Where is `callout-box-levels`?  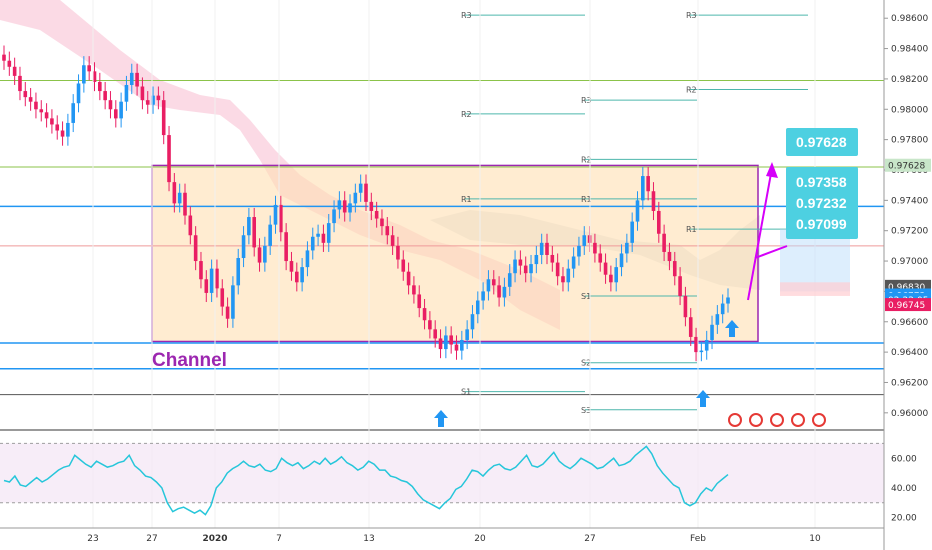 callout-box-levels is located at coordinates (822, 203).